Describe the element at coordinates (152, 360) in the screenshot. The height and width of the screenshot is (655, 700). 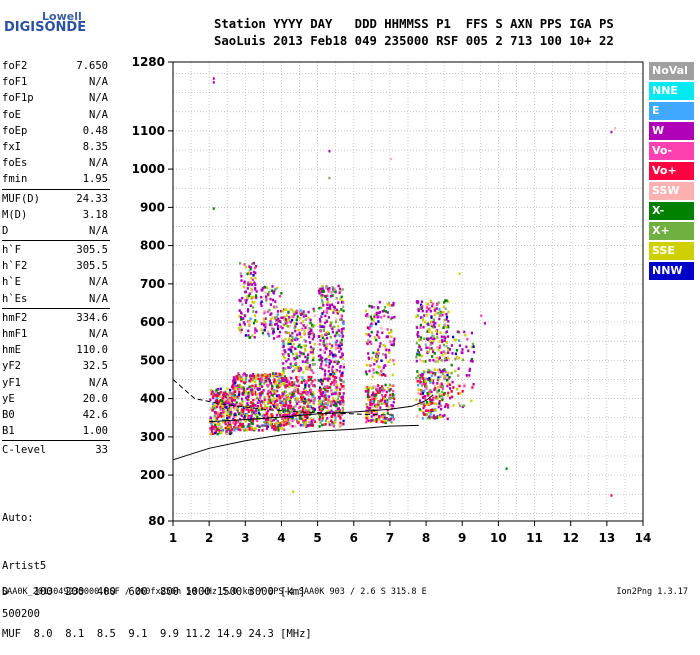
I see `y-tick-label: 500` at that location.